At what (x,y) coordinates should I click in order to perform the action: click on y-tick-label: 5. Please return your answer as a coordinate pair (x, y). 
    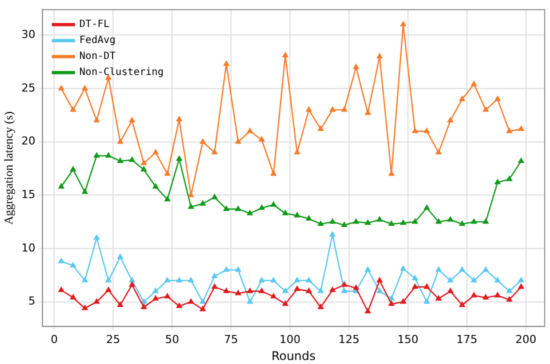
    Looking at the image, I should click on (32, 301).